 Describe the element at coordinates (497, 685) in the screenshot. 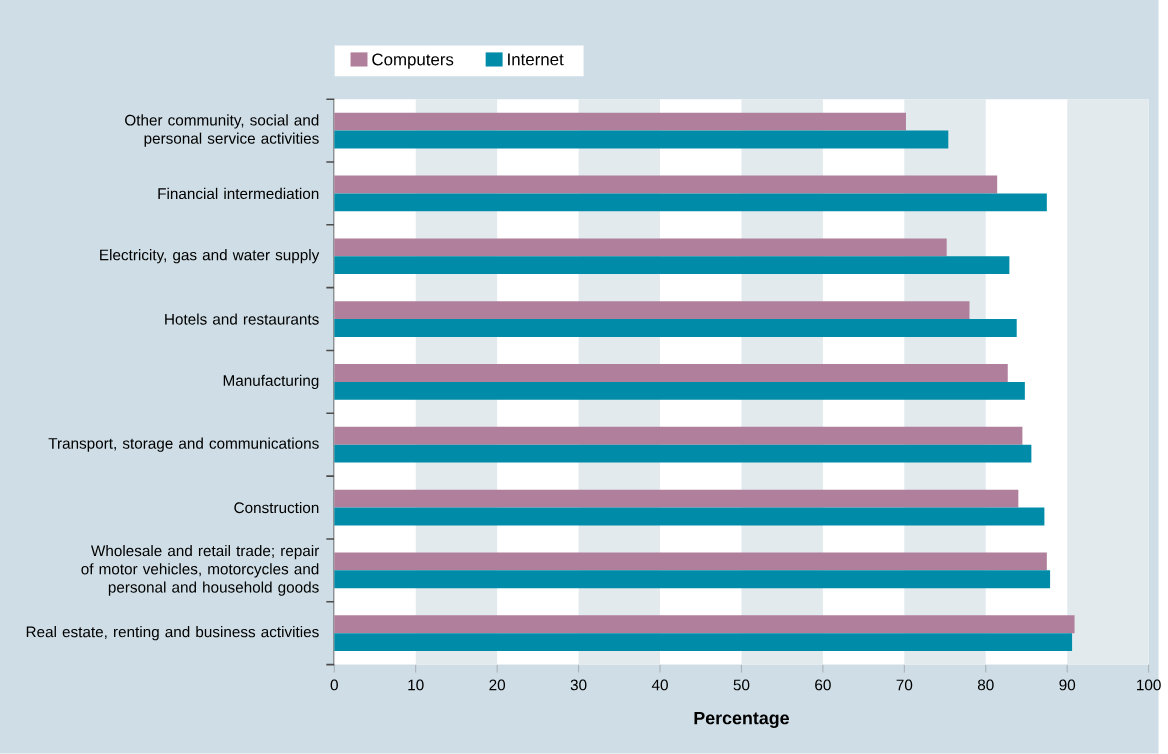

I see `x-tick-label: 20` at that location.